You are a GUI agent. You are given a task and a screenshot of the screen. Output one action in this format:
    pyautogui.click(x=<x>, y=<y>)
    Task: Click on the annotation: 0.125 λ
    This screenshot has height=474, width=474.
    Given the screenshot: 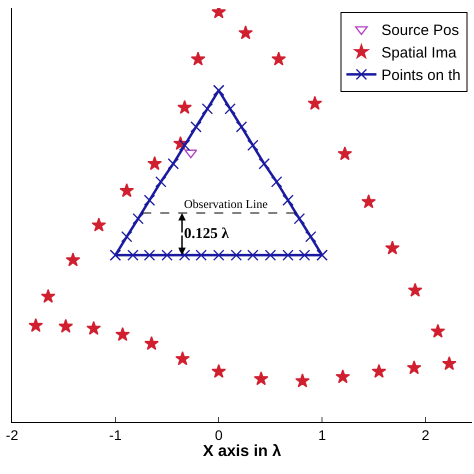 What is the action you would take?
    pyautogui.click(x=207, y=234)
    